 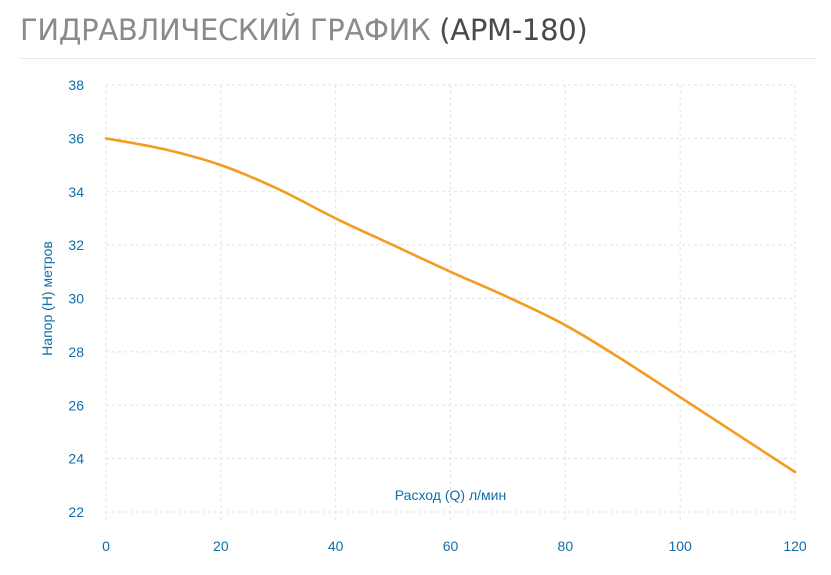 What do you see at coordinates (336, 546) in the screenshot?
I see `x-tick-label: 40` at bounding box center [336, 546].